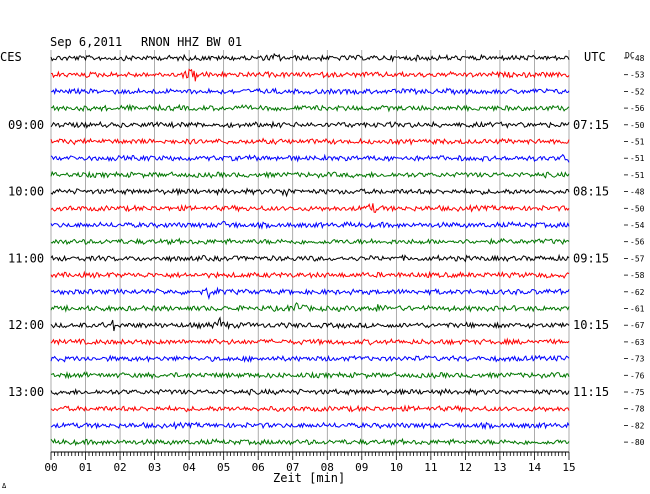  Describe the element at coordinates (4, 486) in the screenshot. I see `corner-mark: Δ` at that location.